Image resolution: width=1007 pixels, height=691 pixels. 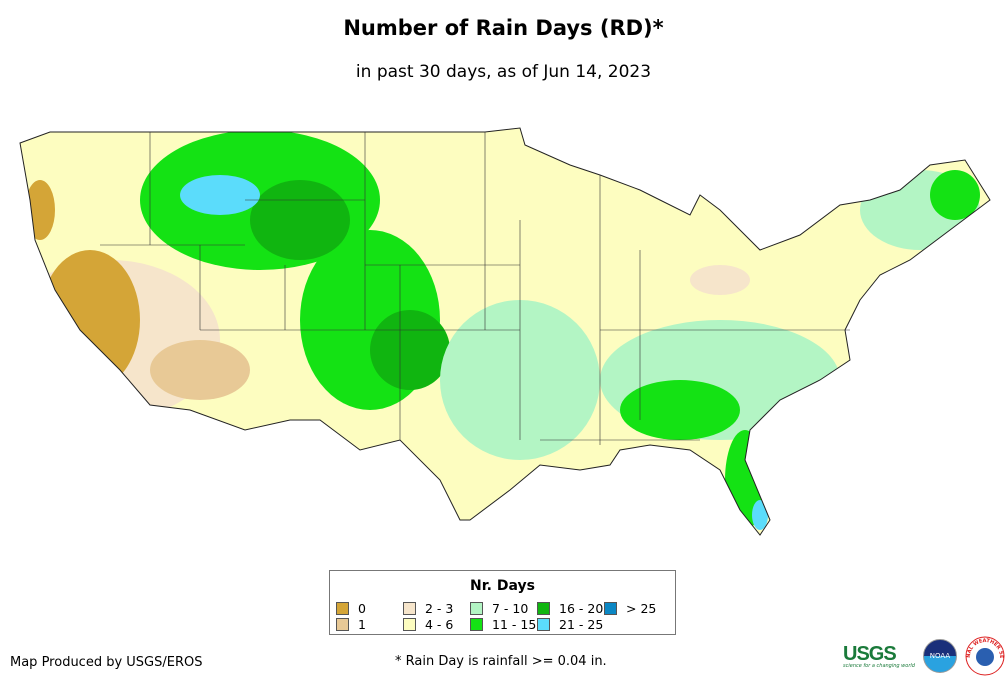 I want to click on legend-label: 2 - 3, so click(x=439, y=608).